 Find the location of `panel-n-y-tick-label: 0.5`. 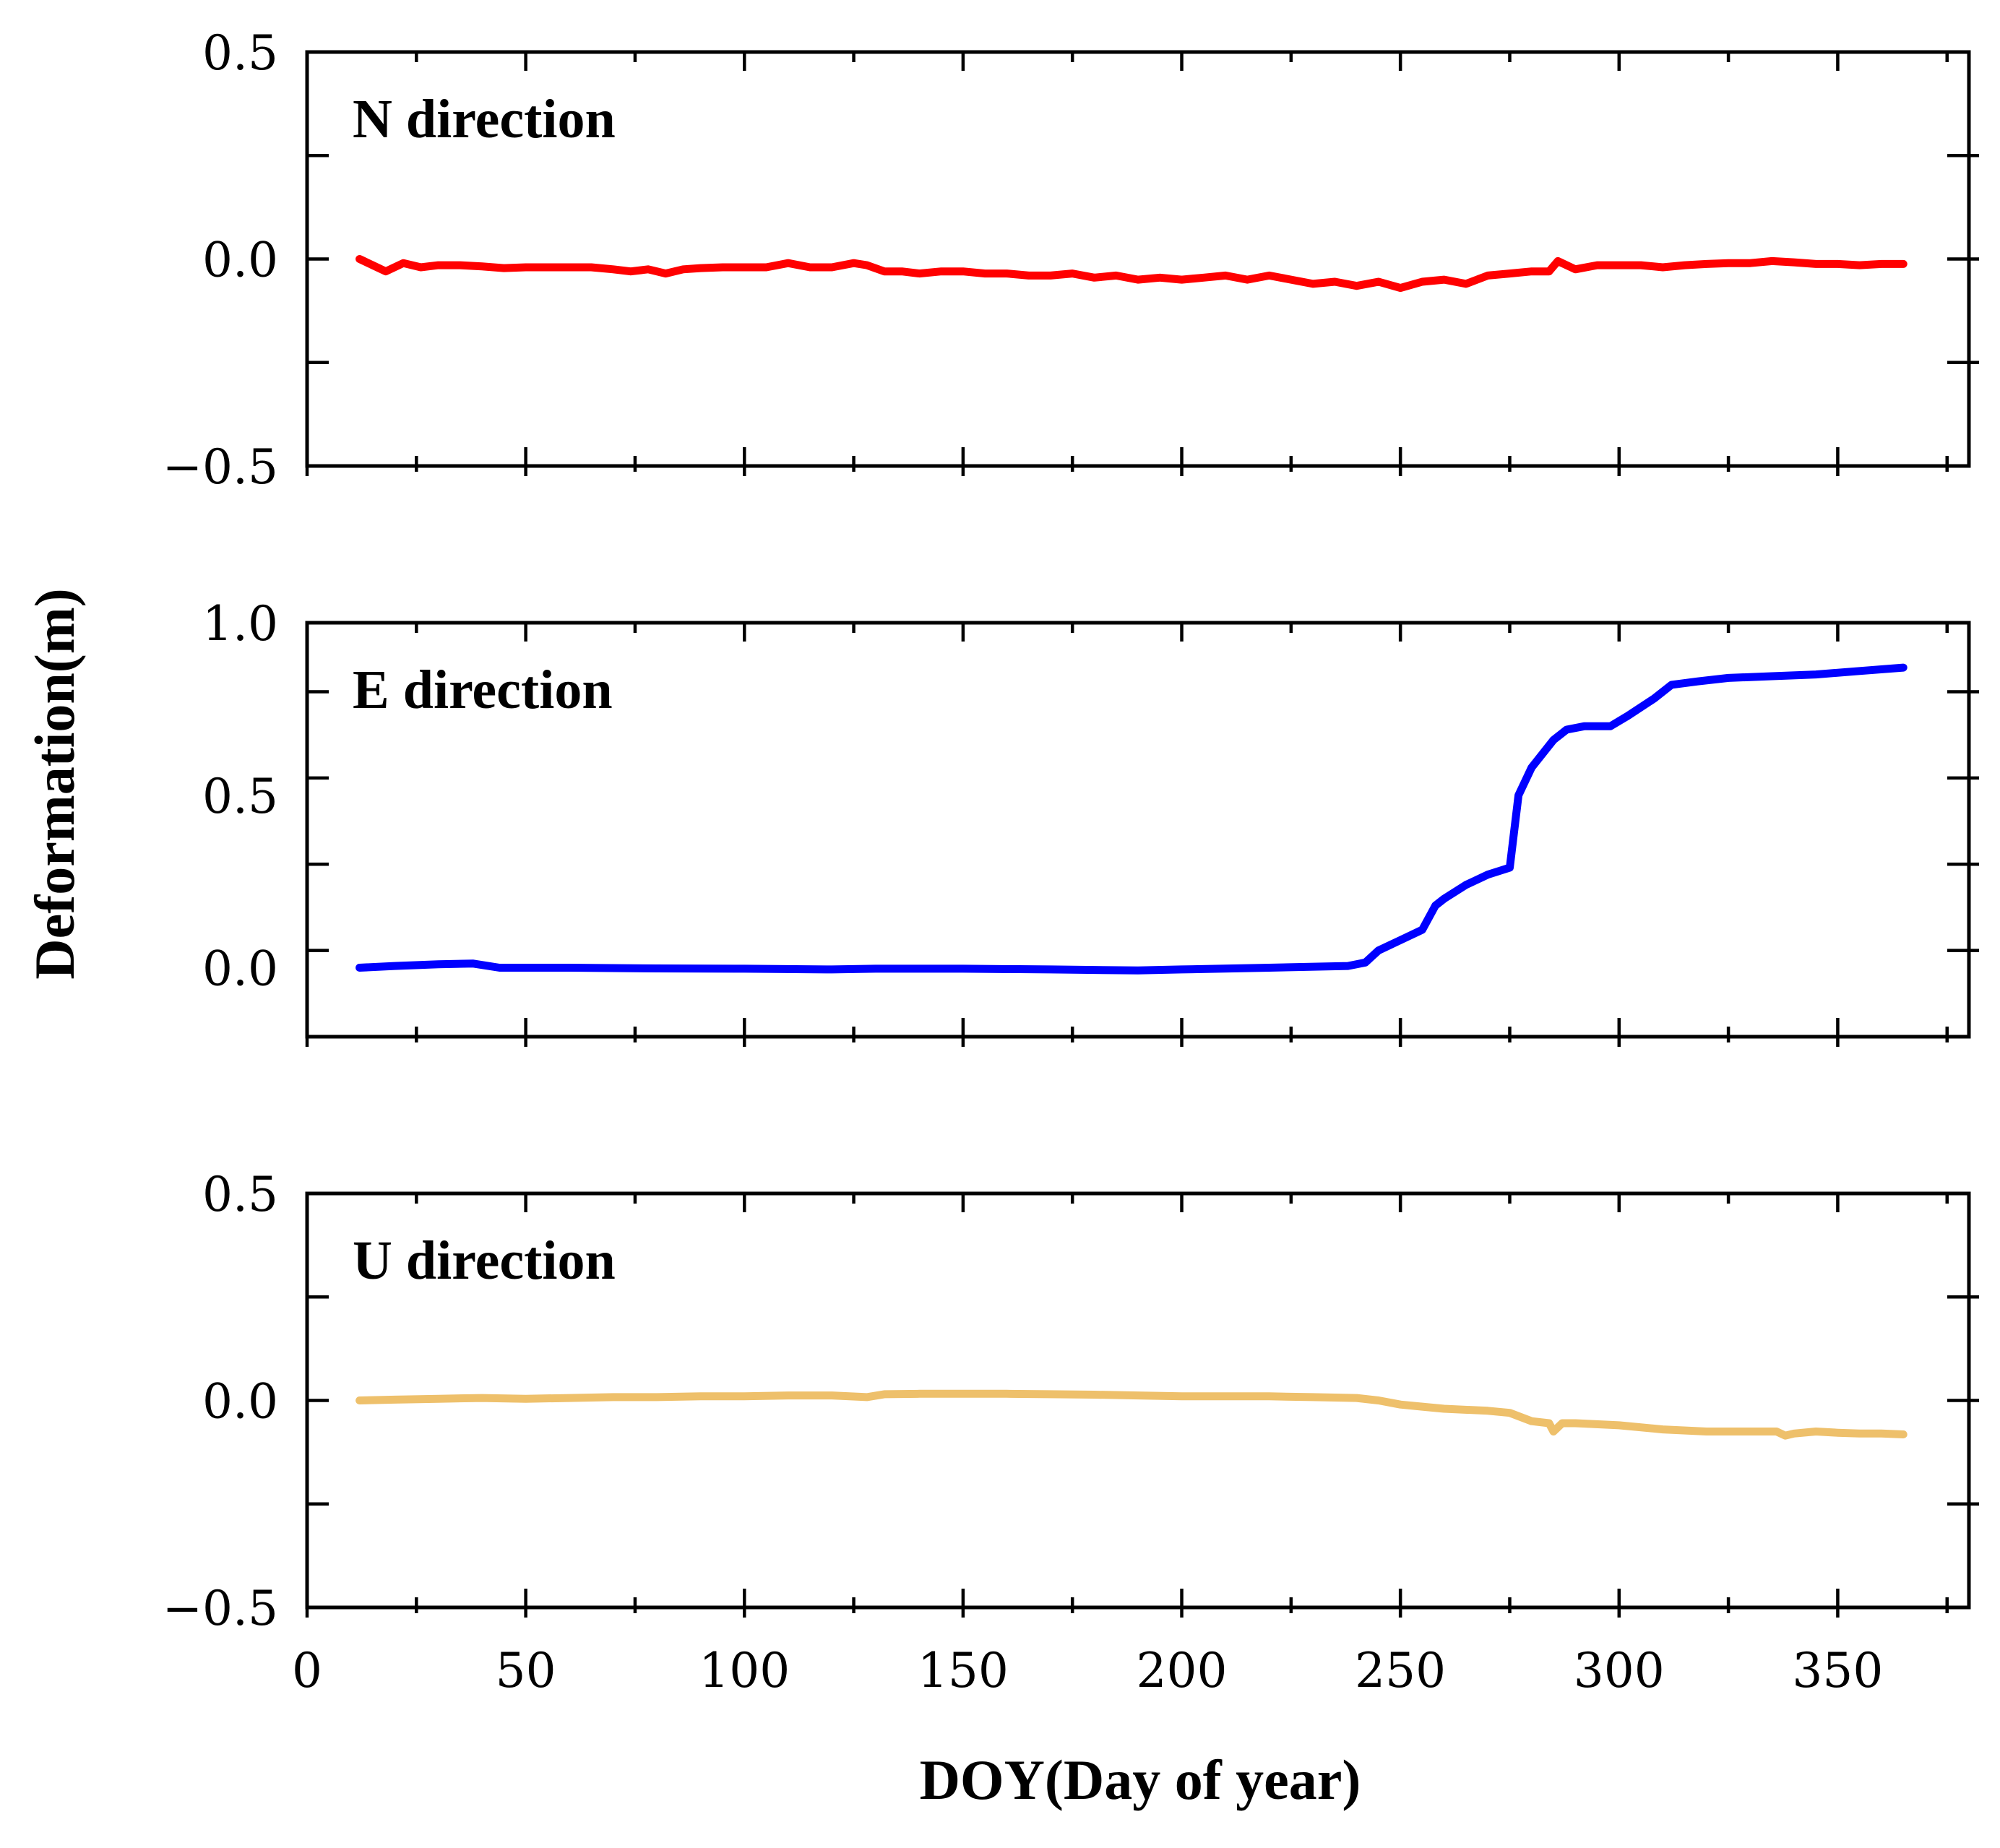

panel-n-y-tick-label: 0.5 is located at coordinates (240, 53).